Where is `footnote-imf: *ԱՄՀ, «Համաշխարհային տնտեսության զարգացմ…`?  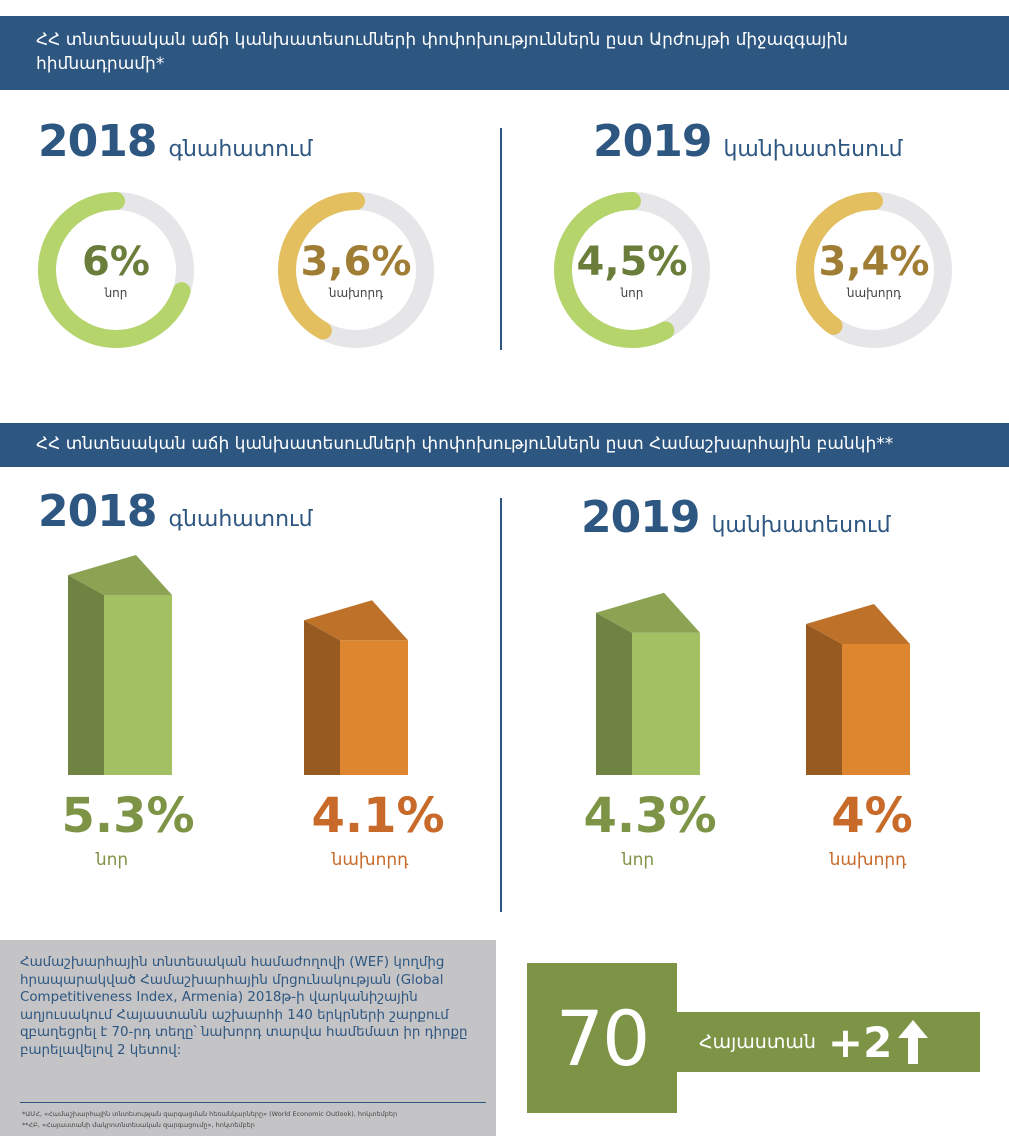 footnote-imf: *ԱՄՀ, «Համաշխարհային տնտեսության զարգացմ… is located at coordinates (210, 1114).